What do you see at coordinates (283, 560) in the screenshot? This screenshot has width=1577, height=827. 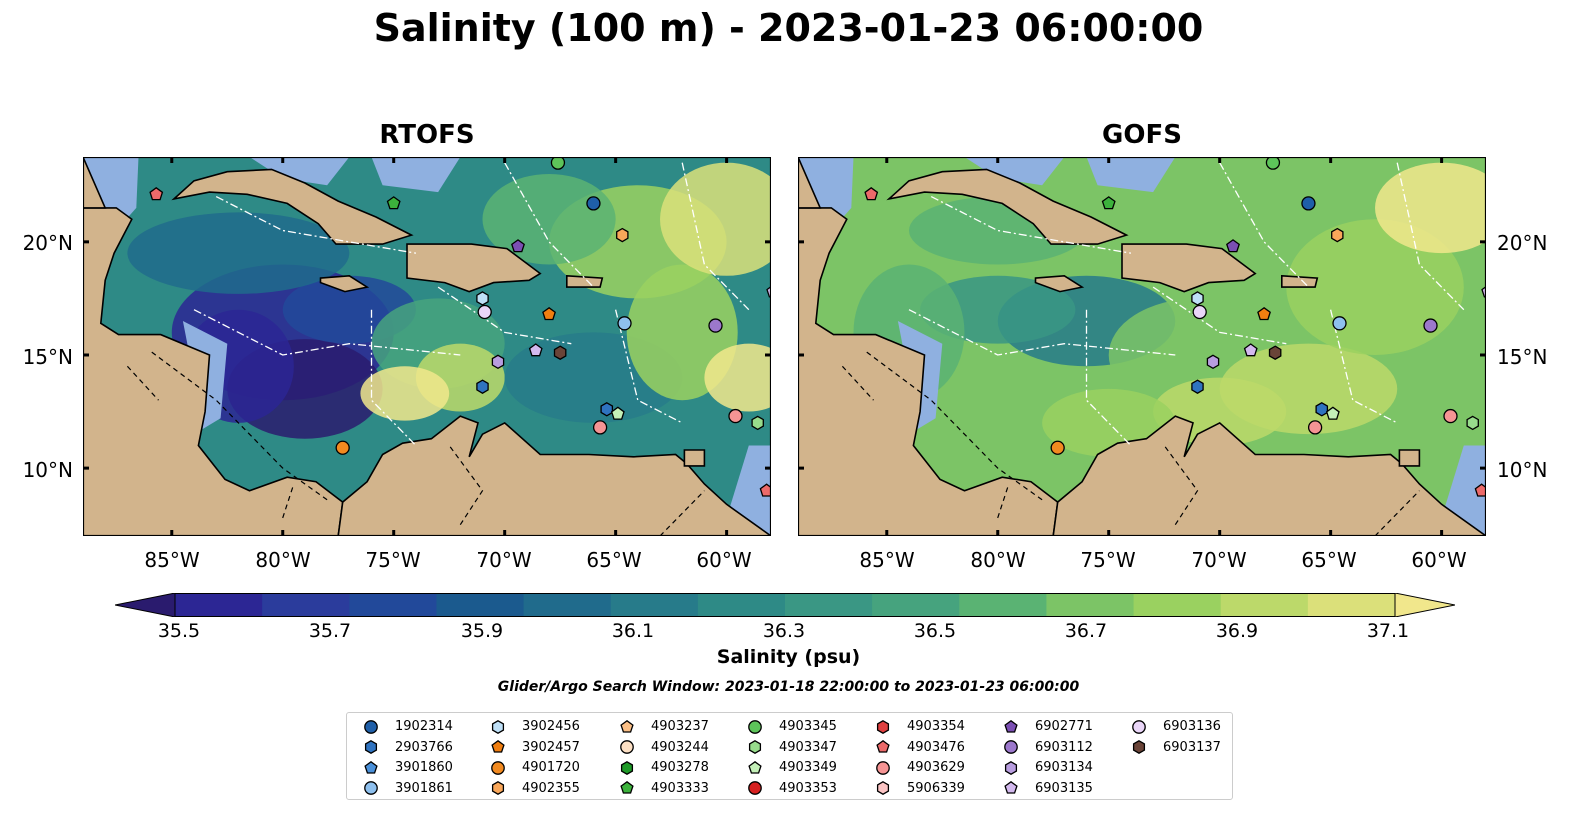 I see `lon-label-80w: 80°W` at bounding box center [283, 560].